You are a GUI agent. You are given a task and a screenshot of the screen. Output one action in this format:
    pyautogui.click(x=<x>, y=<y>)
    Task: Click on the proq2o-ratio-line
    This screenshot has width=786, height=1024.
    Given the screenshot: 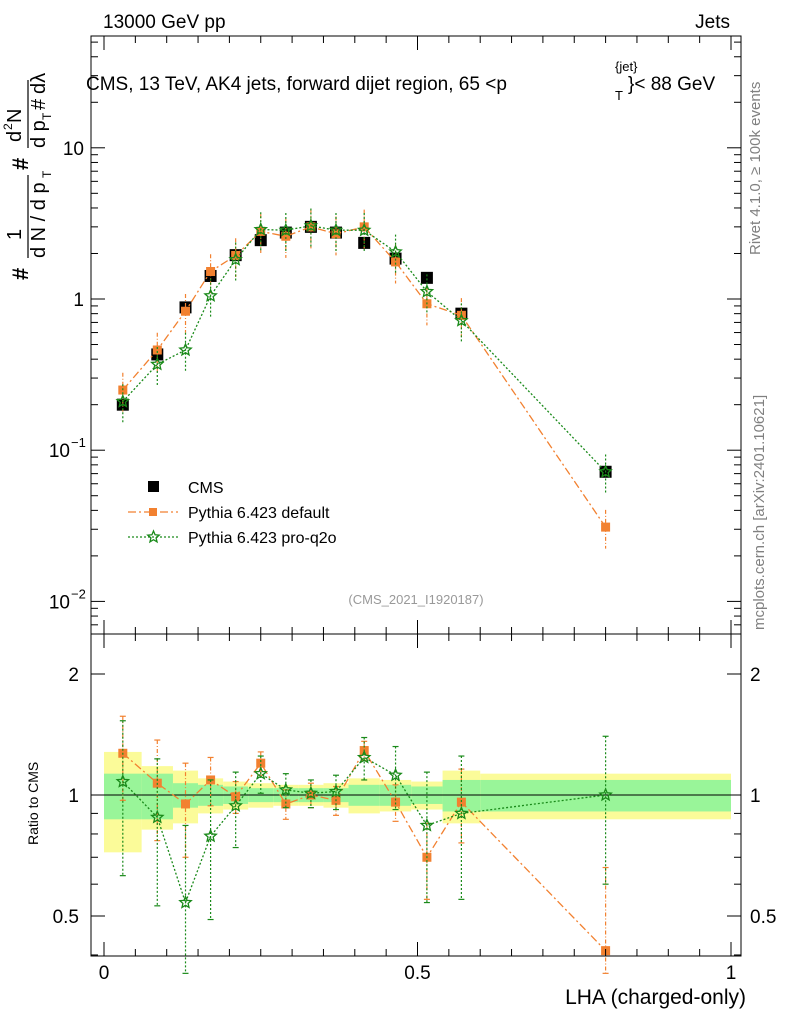 What is the action you would take?
    pyautogui.click(x=364, y=830)
    